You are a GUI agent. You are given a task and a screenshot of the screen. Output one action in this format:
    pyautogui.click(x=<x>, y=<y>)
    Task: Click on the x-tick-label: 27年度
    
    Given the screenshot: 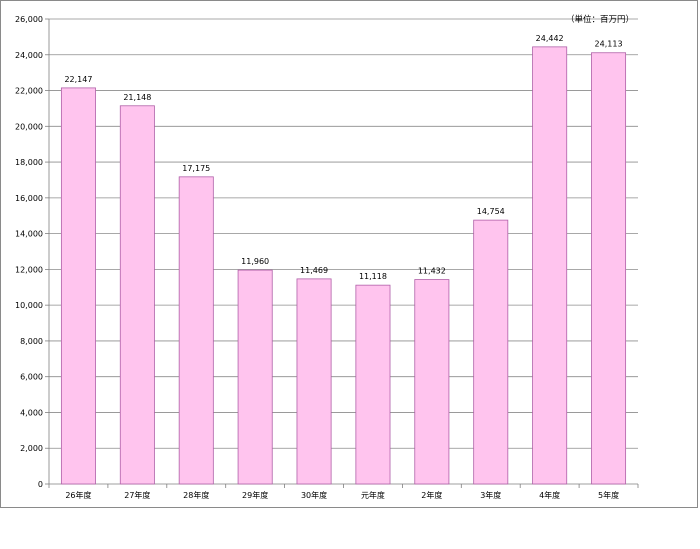 What is the action you would take?
    pyautogui.click(x=137, y=495)
    